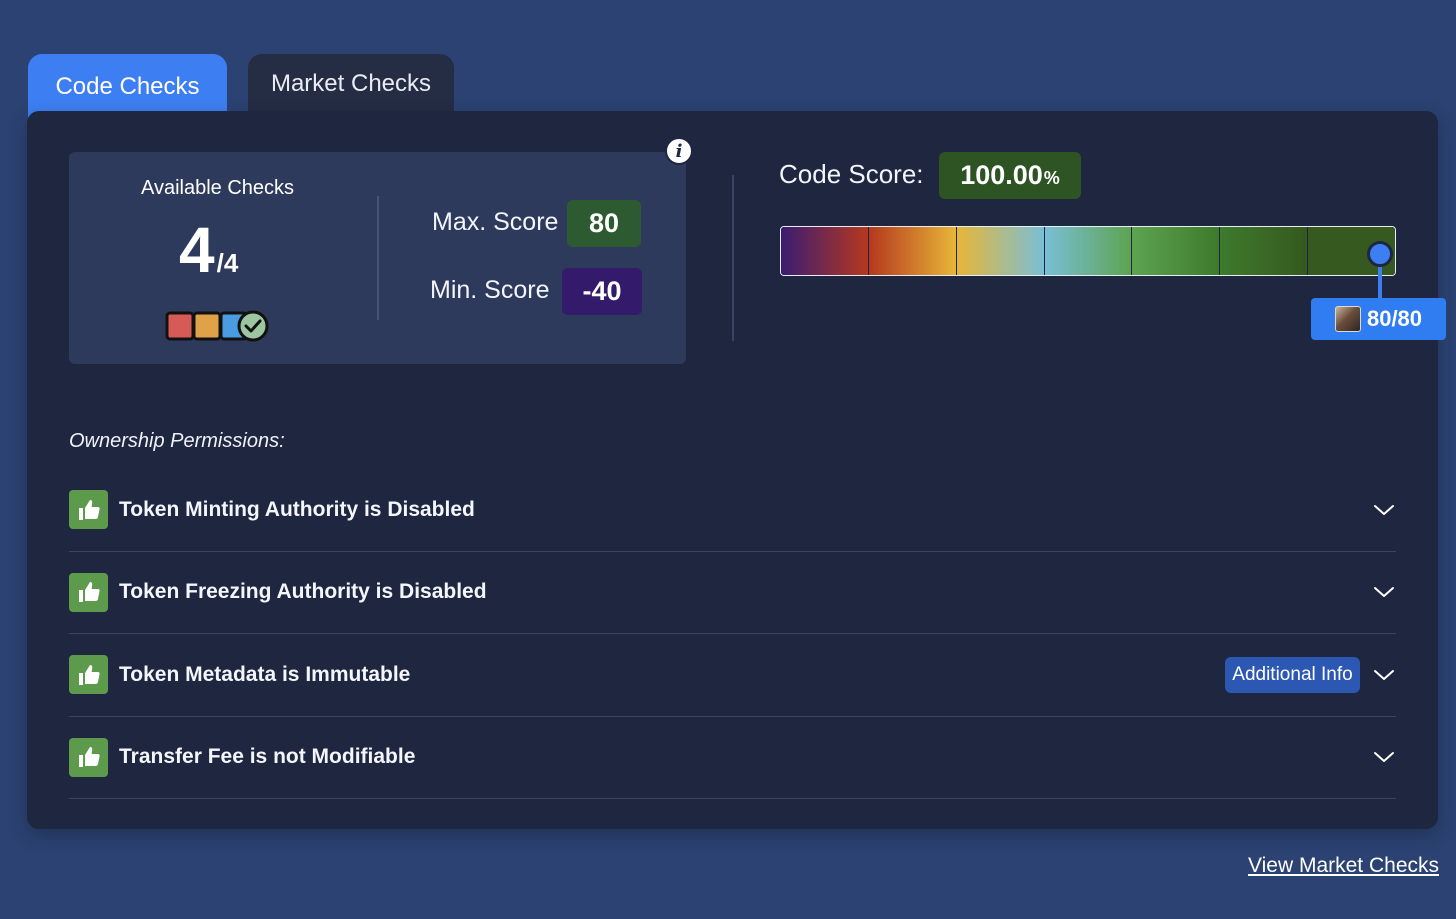  What do you see at coordinates (1380, 254) in the screenshot?
I see `score-marker-dot` at bounding box center [1380, 254].